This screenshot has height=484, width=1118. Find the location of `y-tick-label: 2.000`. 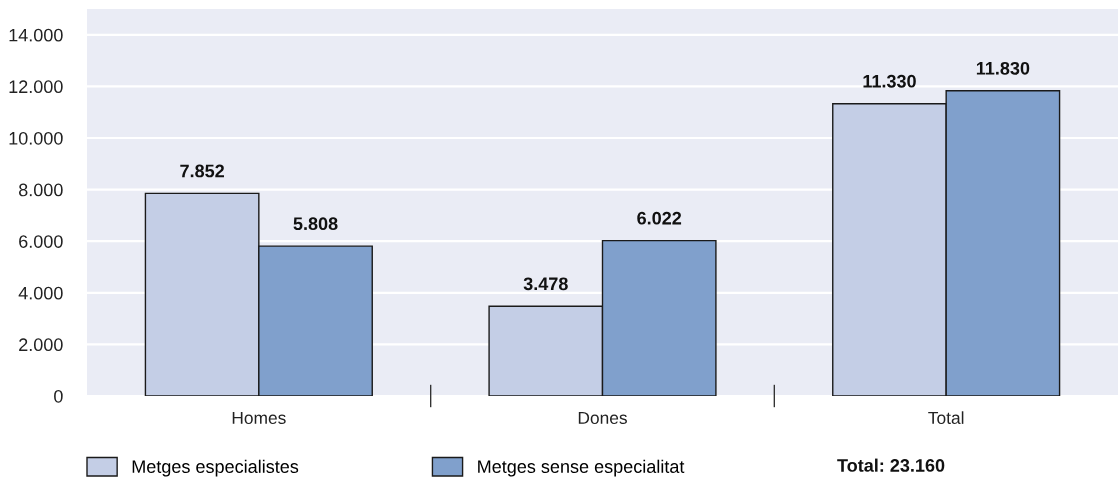

y-tick-label: 2.000 is located at coordinates (41, 345).